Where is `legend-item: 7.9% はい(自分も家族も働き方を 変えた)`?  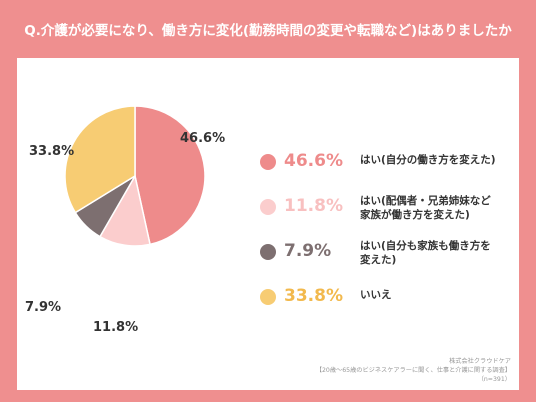 legend-item: 7.9% はい(自分も家族も働き方を 変えた) is located at coordinates (390, 260).